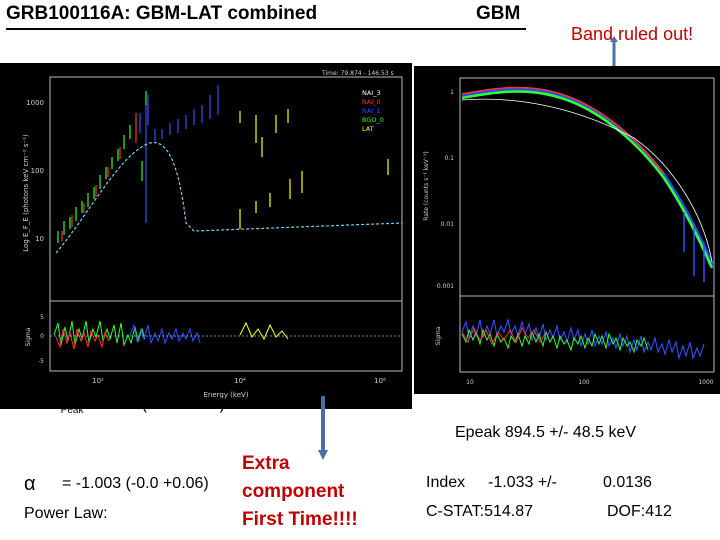 The width and height of the screenshot is (720, 540). Describe the element at coordinates (266, 463) in the screenshot. I see `annotation-line: Extra` at that location.